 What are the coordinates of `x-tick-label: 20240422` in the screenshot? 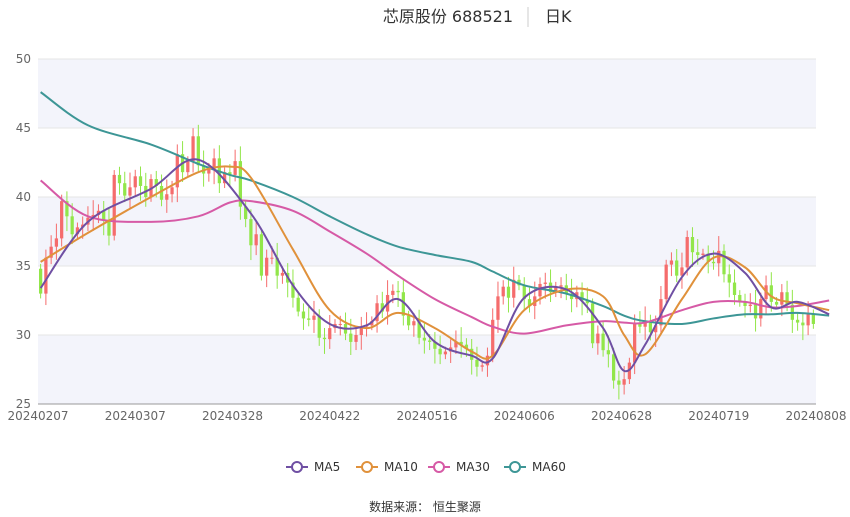 It's located at (329, 416).